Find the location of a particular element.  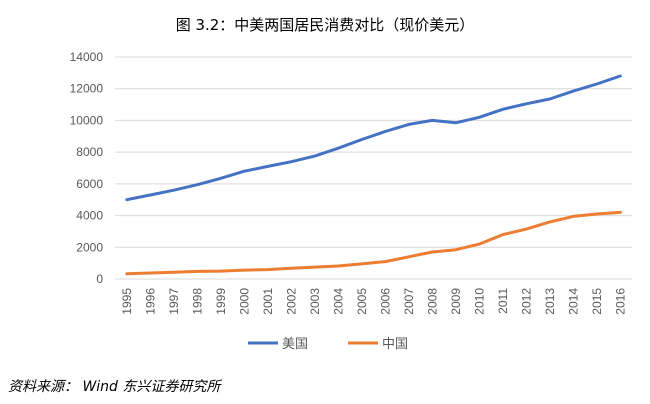

x-tick-label: 2016 is located at coordinates (620, 301).